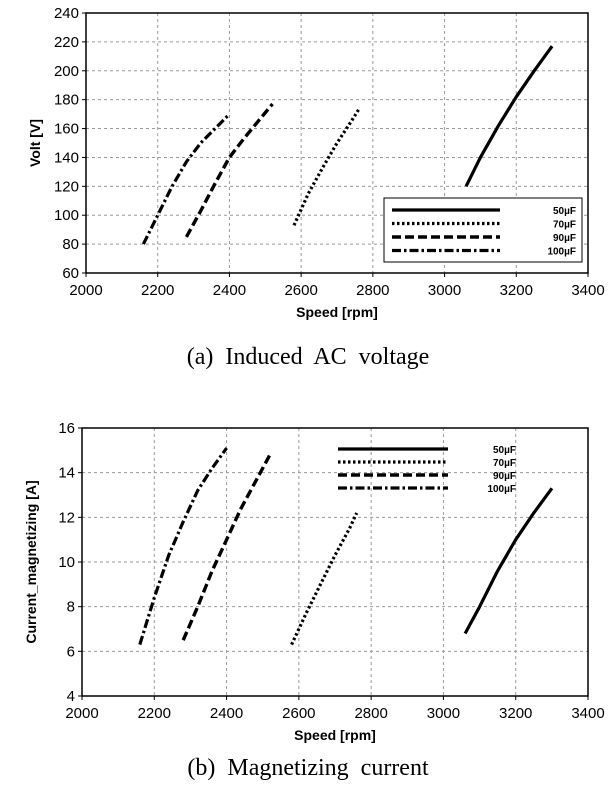  Describe the element at coordinates (66, 215) in the screenshot. I see `y-tick-label: 100` at that location.